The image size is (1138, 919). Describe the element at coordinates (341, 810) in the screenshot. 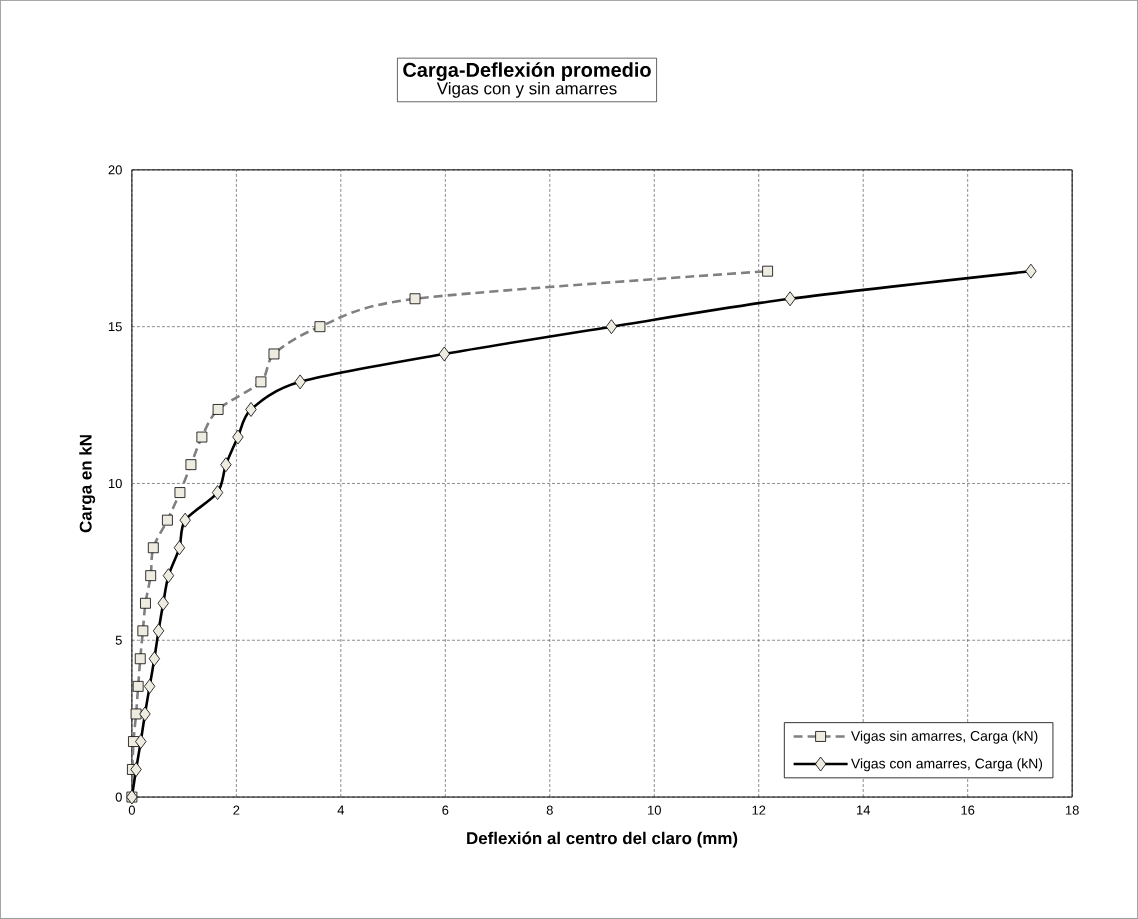

I see `x-tick-label: 4` at that location.